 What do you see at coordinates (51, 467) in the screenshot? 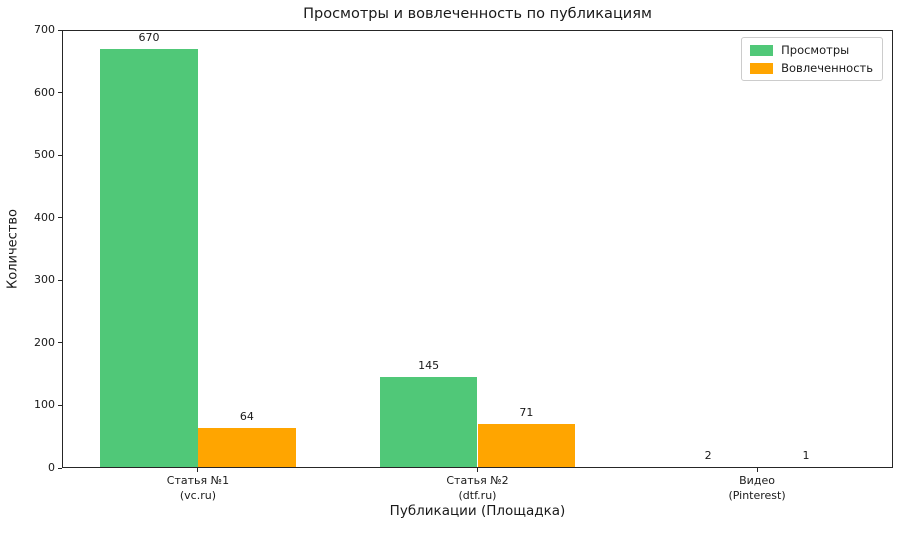
I see `y-tick-label: 0` at bounding box center [51, 467].